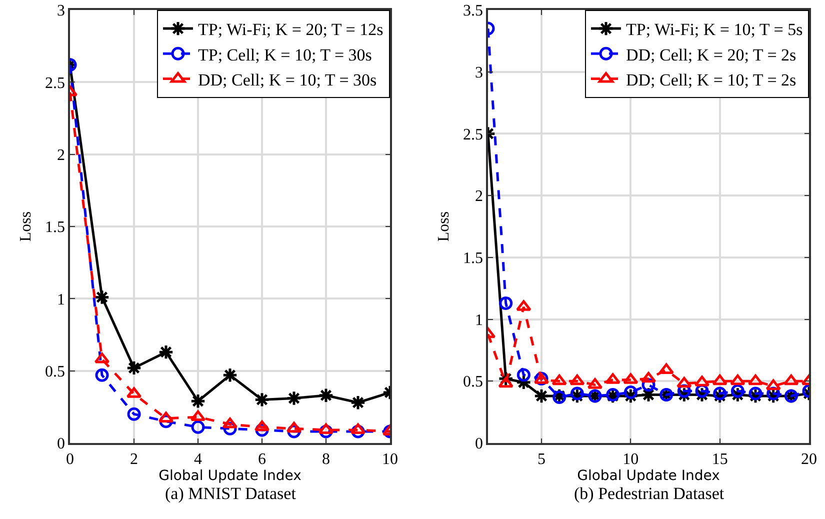  Describe the element at coordinates (230, 493) in the screenshot. I see `text: (a) MNIST Dataset` at that location.